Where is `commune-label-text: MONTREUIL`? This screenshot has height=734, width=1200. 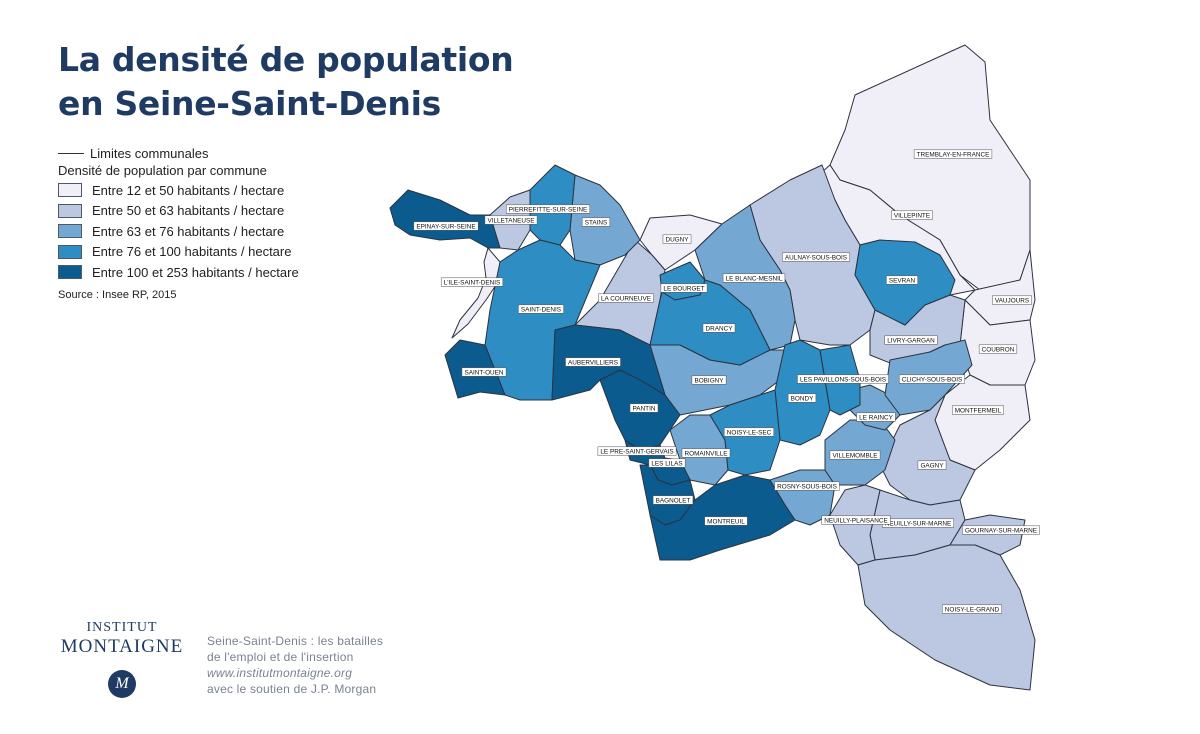 commune-label-text: MONTREUIL is located at coordinates (726, 521).